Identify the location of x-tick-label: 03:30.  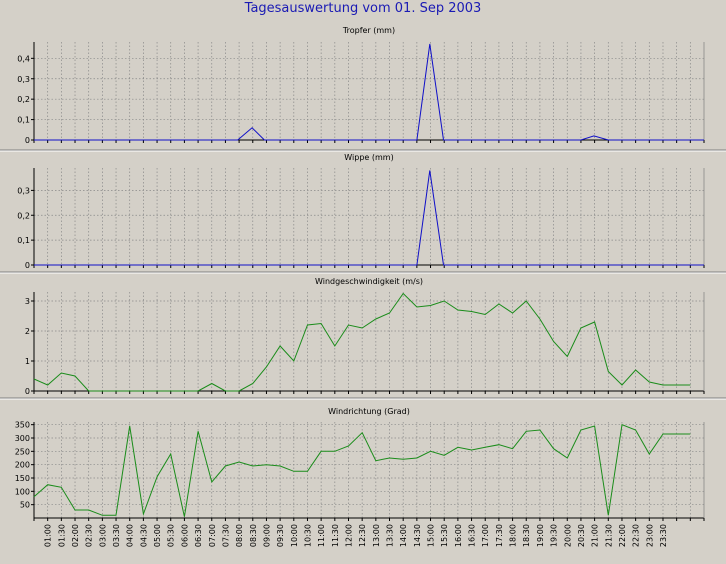
(116, 535).